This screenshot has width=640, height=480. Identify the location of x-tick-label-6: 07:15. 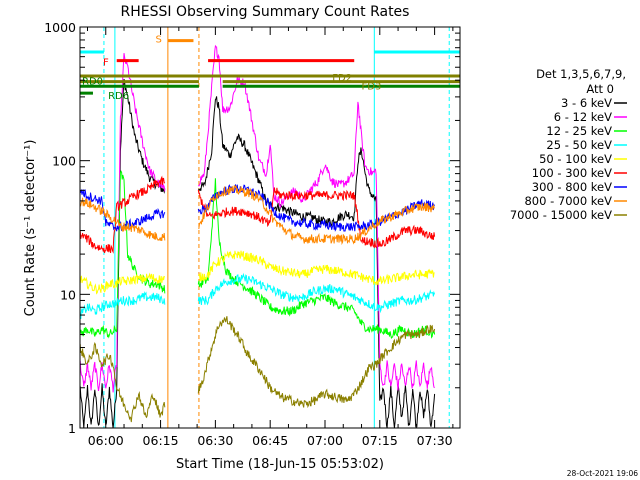
(380, 440).